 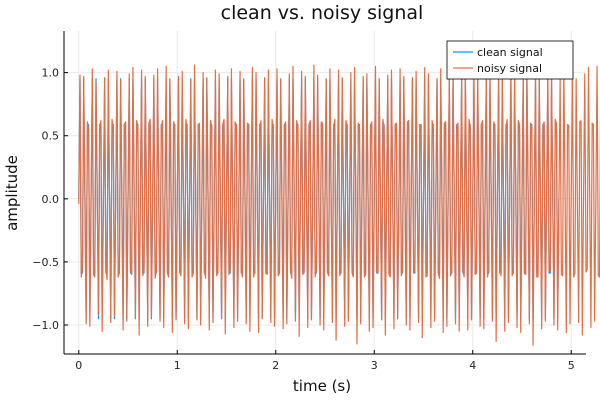 I want to click on y-tick-label: 0.0, so click(x=51, y=199).